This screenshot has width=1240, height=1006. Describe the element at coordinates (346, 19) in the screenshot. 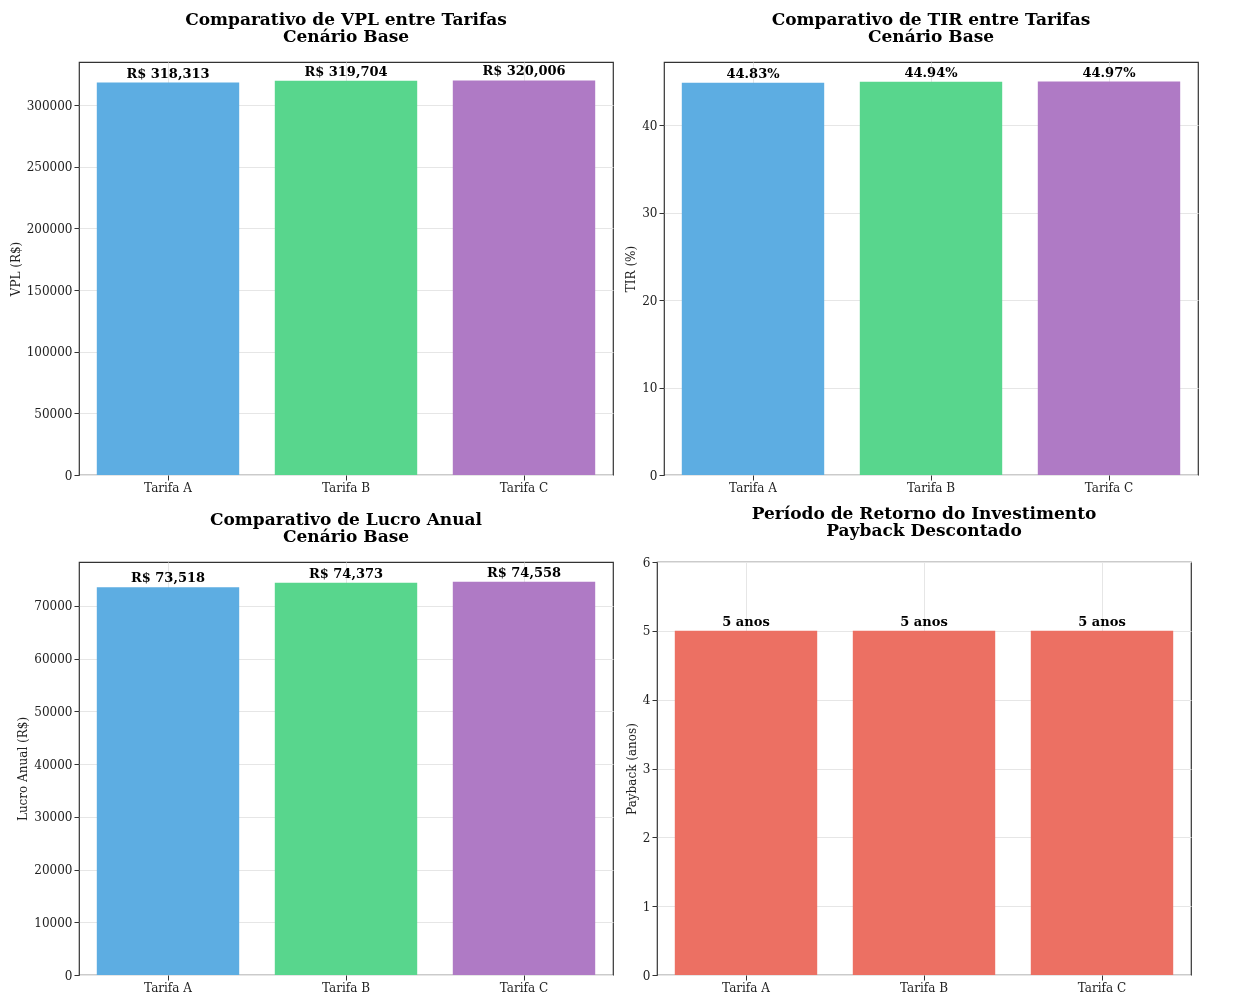

I see `chart-title: Comparativo de VPL entre Tarifas` at that location.